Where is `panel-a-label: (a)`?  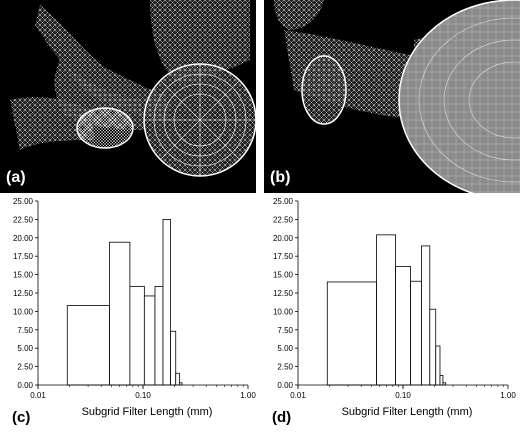
panel-a-label: (a) is located at coordinates (16, 177).